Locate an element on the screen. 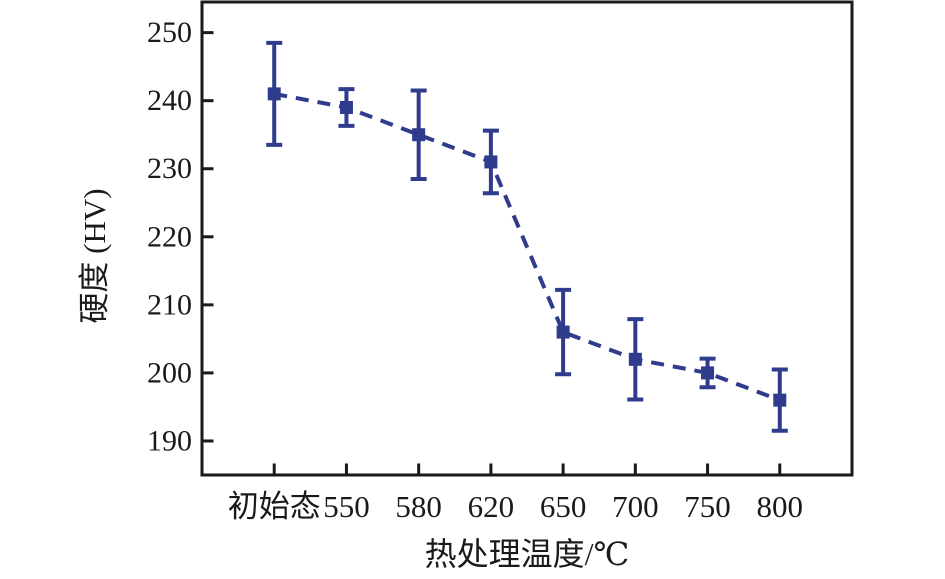 The image size is (945, 579). x-tick-label: 650 is located at coordinates (563, 506).